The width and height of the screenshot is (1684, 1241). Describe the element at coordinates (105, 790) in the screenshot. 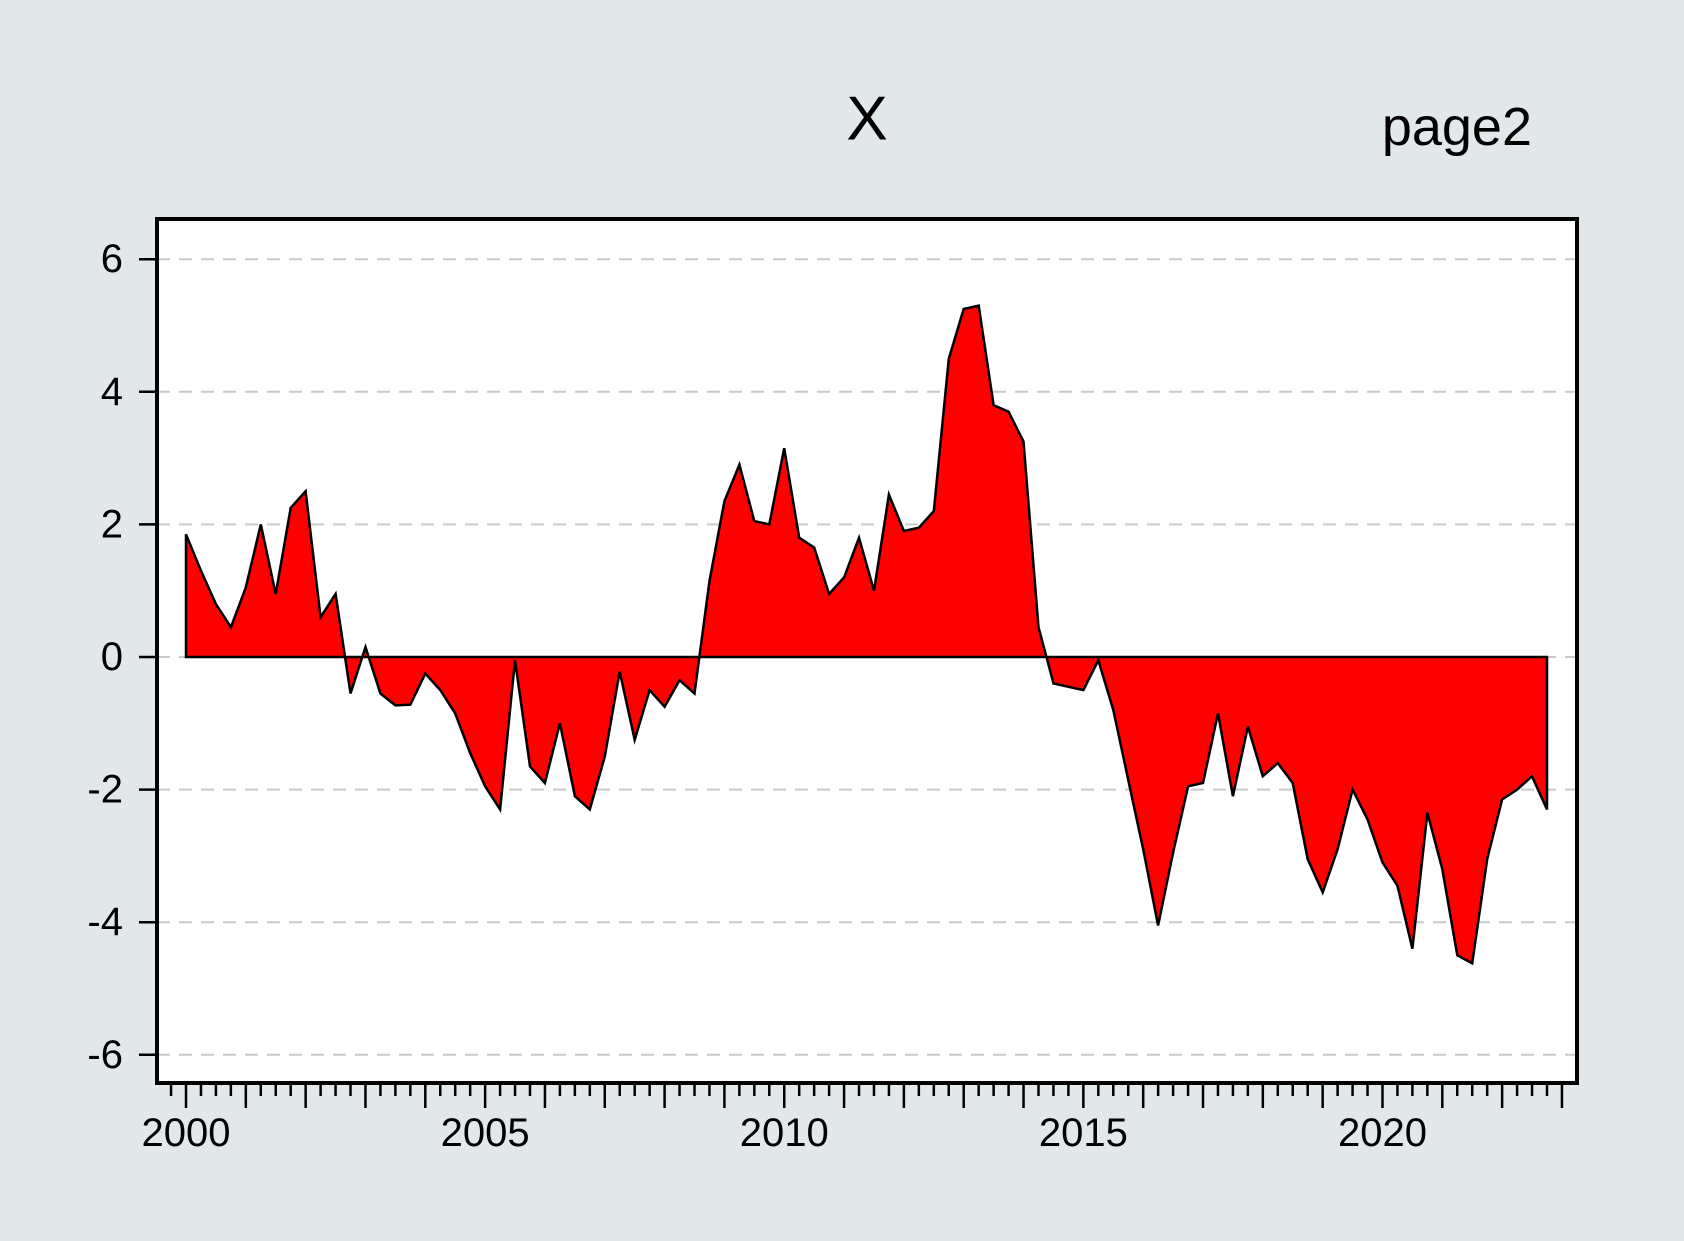

I see `y-axis-label--2: -2` at that location.